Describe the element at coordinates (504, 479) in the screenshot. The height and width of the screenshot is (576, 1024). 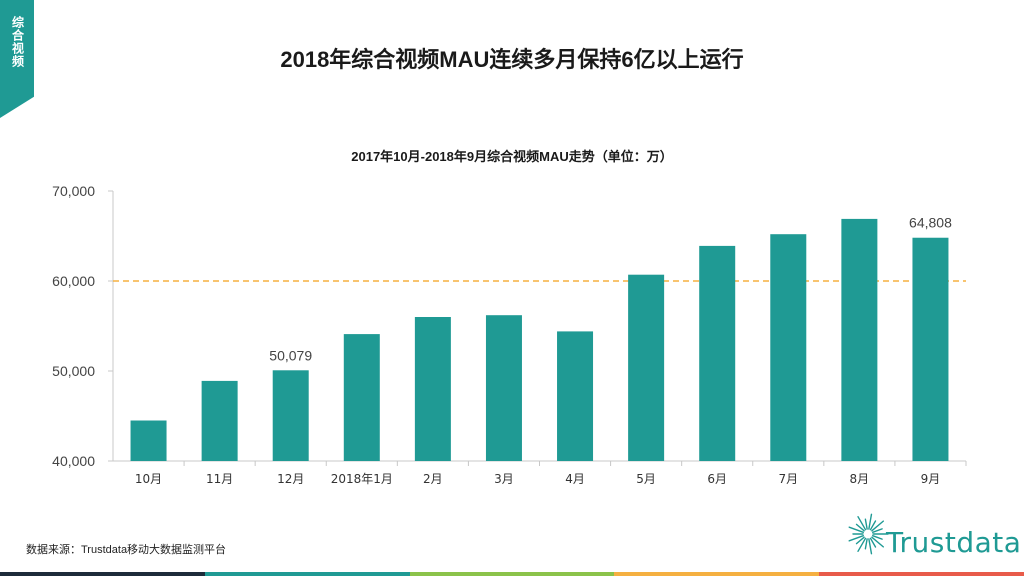
I see `x-tick-label: 3月` at that location.